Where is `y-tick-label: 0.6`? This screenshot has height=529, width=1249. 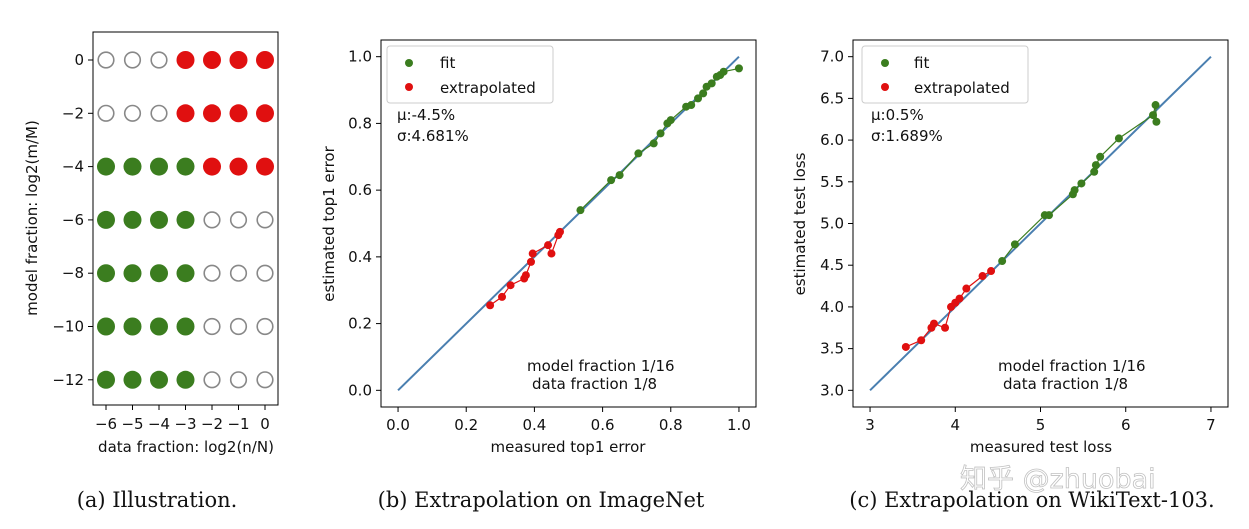 y-tick-label: 0.6 is located at coordinates (360, 190).